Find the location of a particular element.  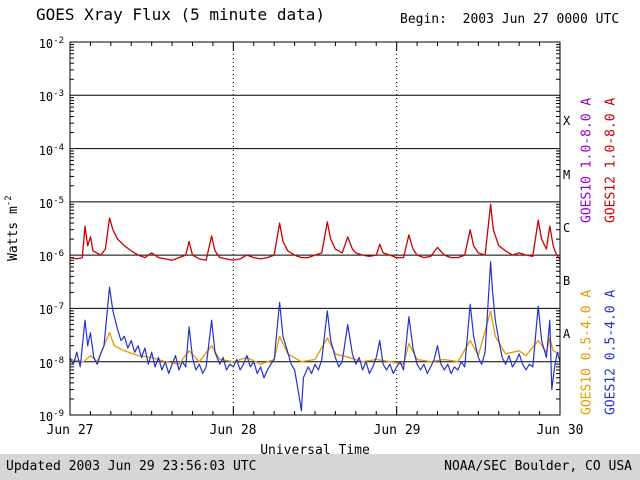

source-credit: NOAA/SEC Boulder, CO USA is located at coordinates (538, 466).